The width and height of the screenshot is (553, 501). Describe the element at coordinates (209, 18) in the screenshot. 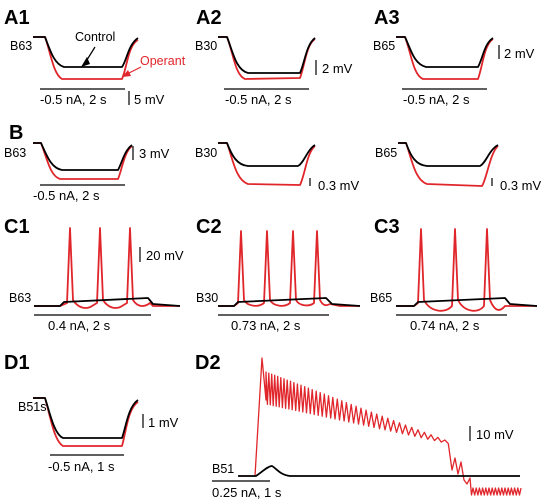

I see `panel-label: A2` at that location.